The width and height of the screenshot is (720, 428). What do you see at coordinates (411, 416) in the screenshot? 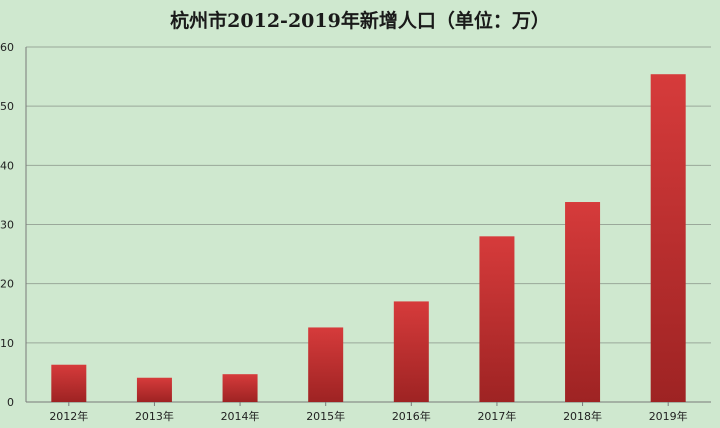
I see `x-tick-label: 2016年` at bounding box center [411, 416].